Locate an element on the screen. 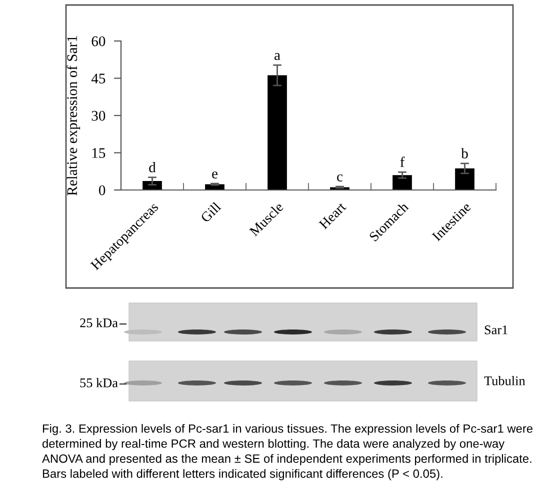  annotation: b is located at coordinates (464, 153).